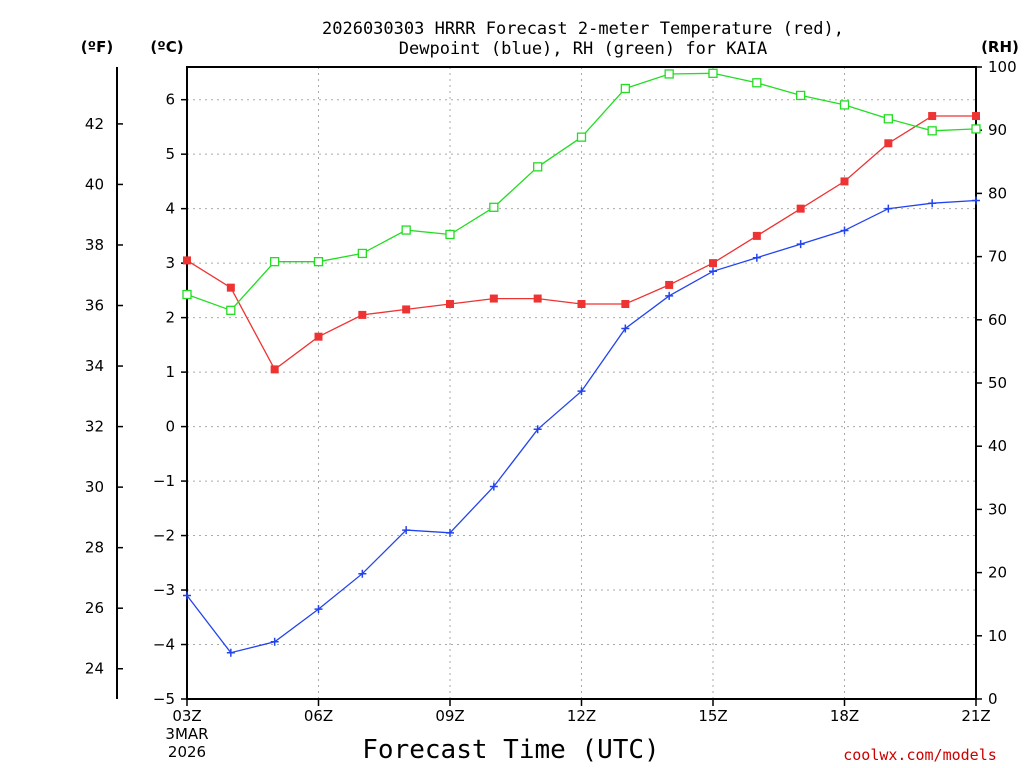 The height and width of the screenshot is (768, 1024). I want to click on x-tick-label: 06Z, so click(318, 716).